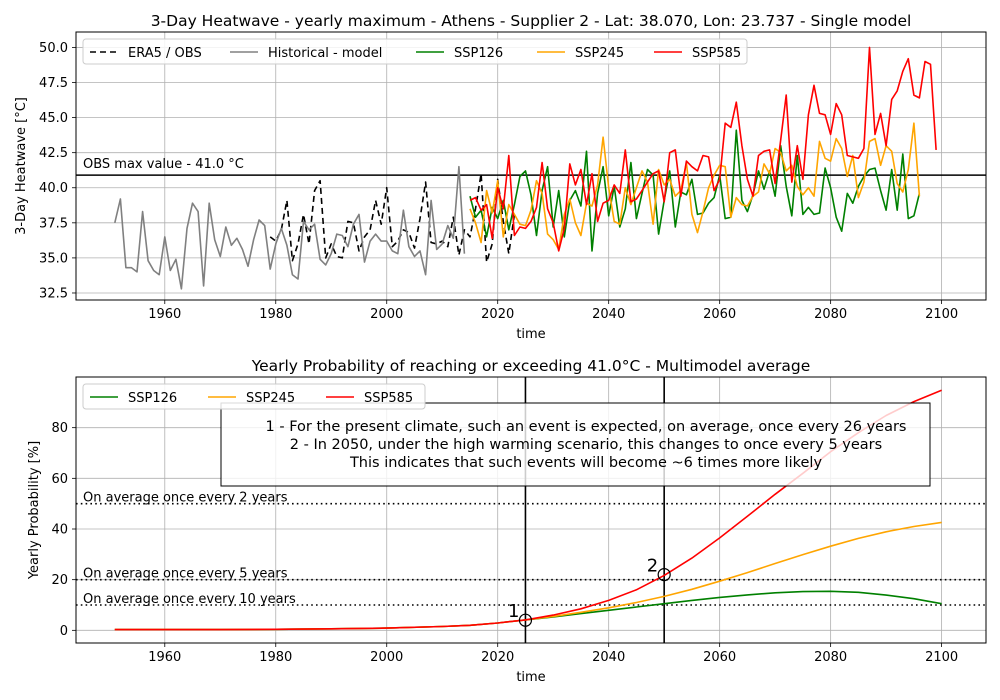 The image size is (1000, 700). I want to click on chart1-series-ssp585, so click(703, 149).